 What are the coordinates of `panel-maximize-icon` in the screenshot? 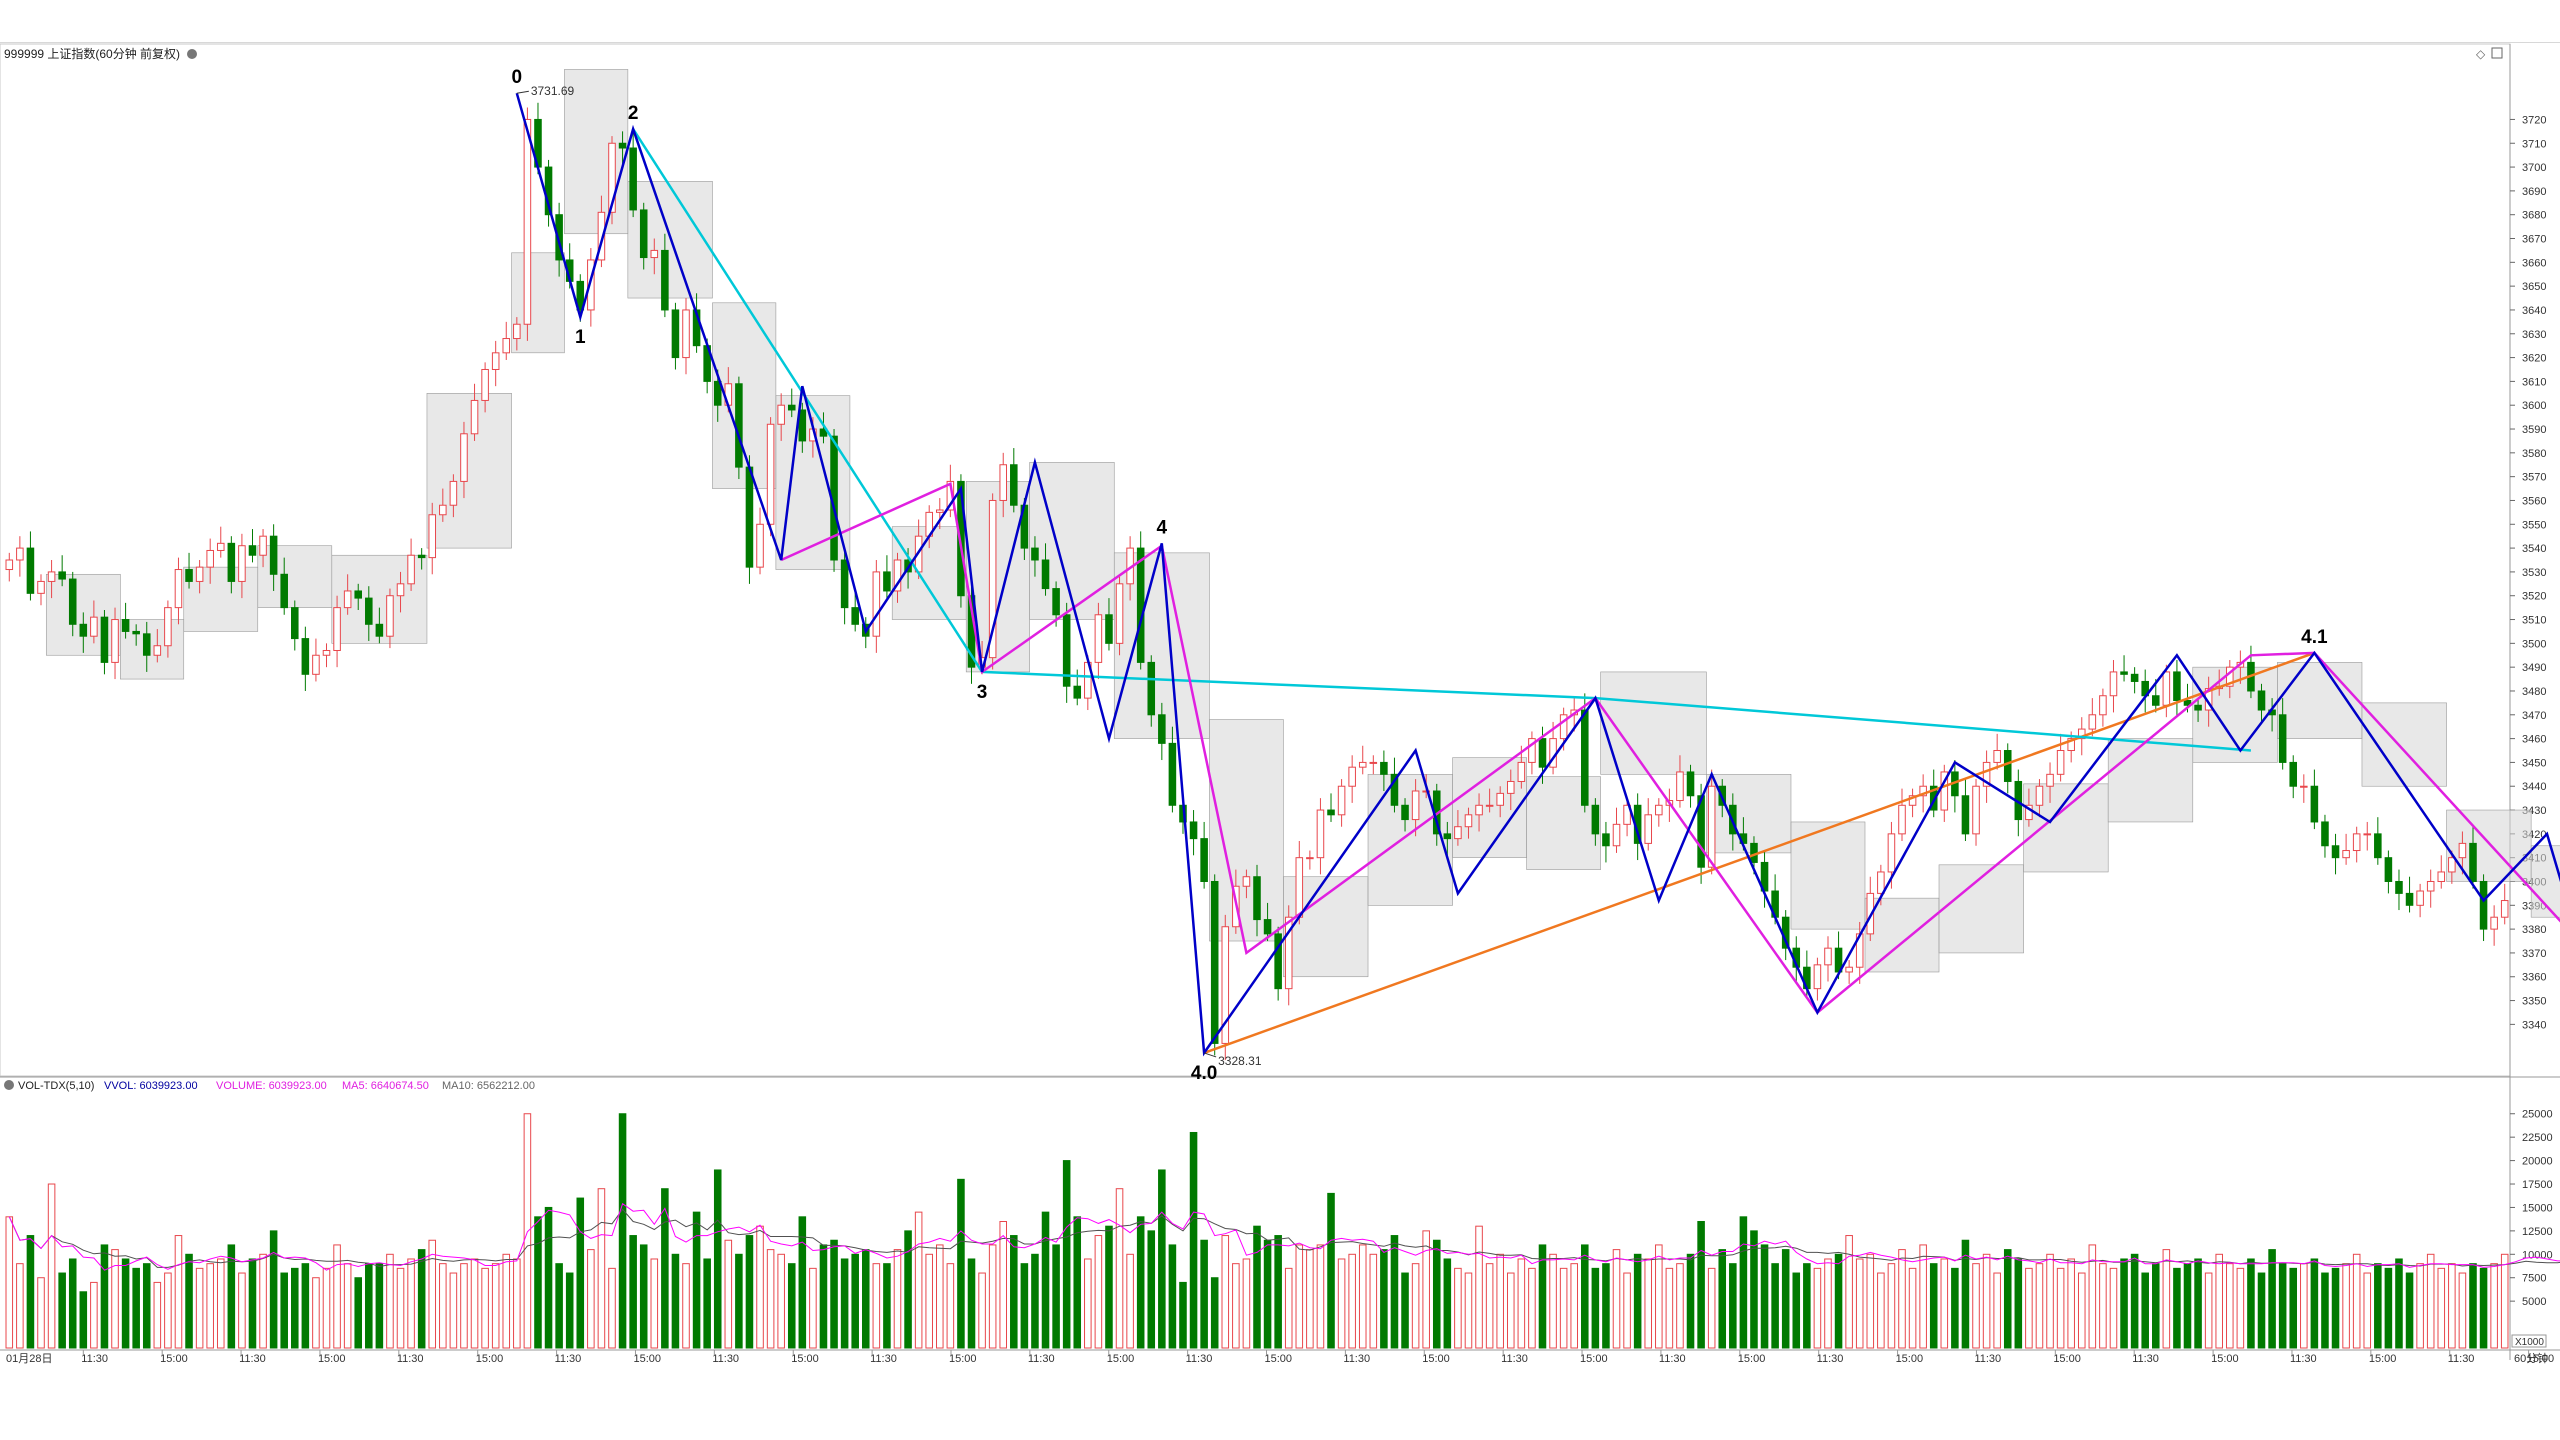 It's located at (2497, 53).